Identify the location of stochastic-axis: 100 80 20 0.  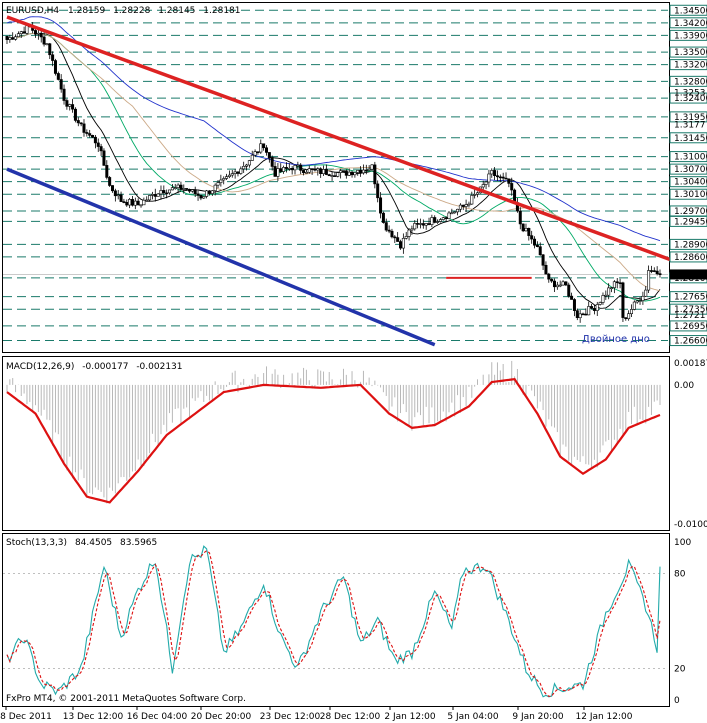
(682, 622).